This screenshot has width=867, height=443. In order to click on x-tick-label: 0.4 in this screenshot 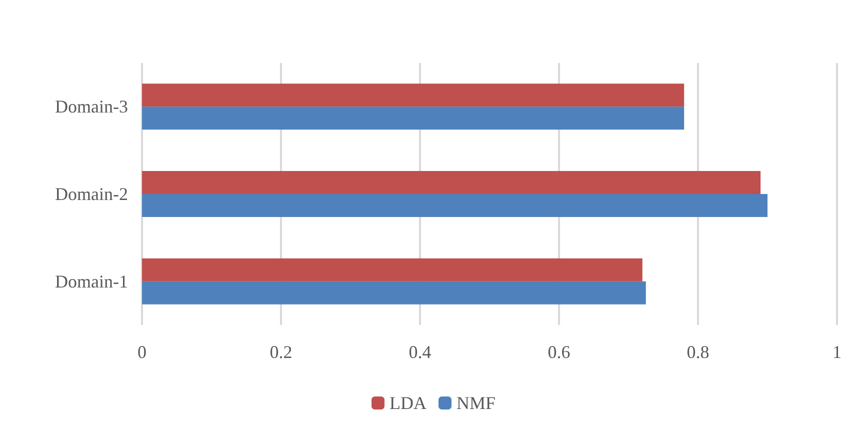, I will do `click(420, 352)`.